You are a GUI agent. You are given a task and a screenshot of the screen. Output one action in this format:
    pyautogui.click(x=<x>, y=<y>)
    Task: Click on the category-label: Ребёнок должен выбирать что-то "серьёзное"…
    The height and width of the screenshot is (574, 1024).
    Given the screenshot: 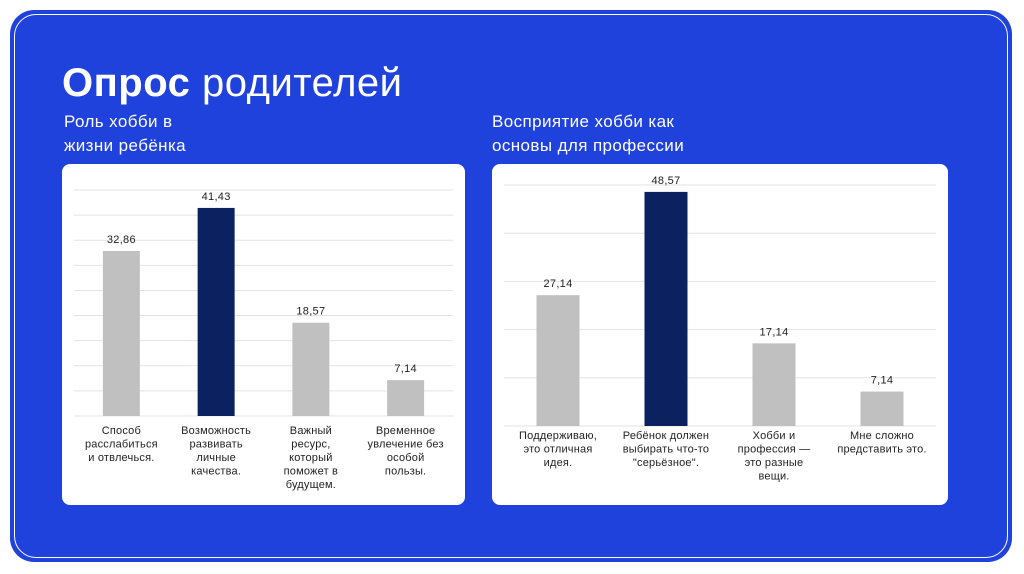 What is the action you would take?
    pyautogui.click(x=666, y=449)
    